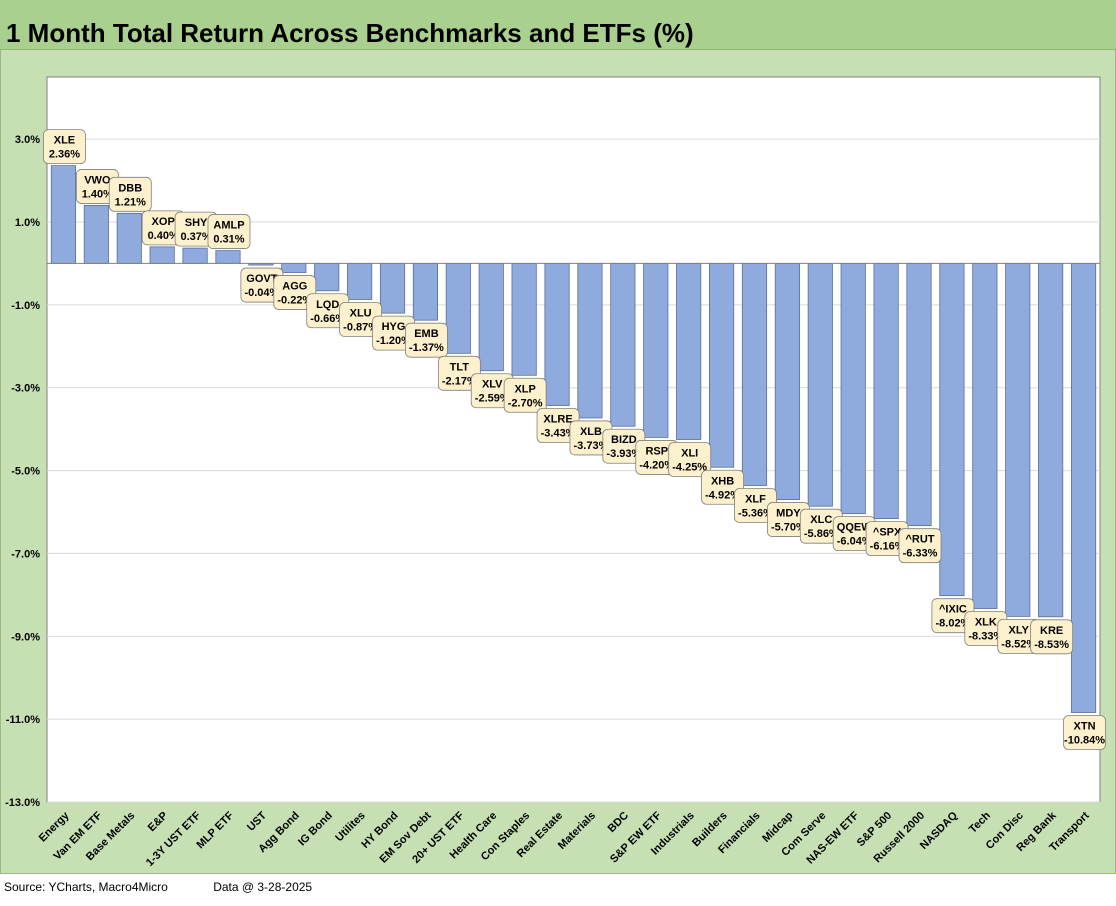  Describe the element at coordinates (854, 528) in the screenshot. I see `data-label-ticker: QQEW` at that location.